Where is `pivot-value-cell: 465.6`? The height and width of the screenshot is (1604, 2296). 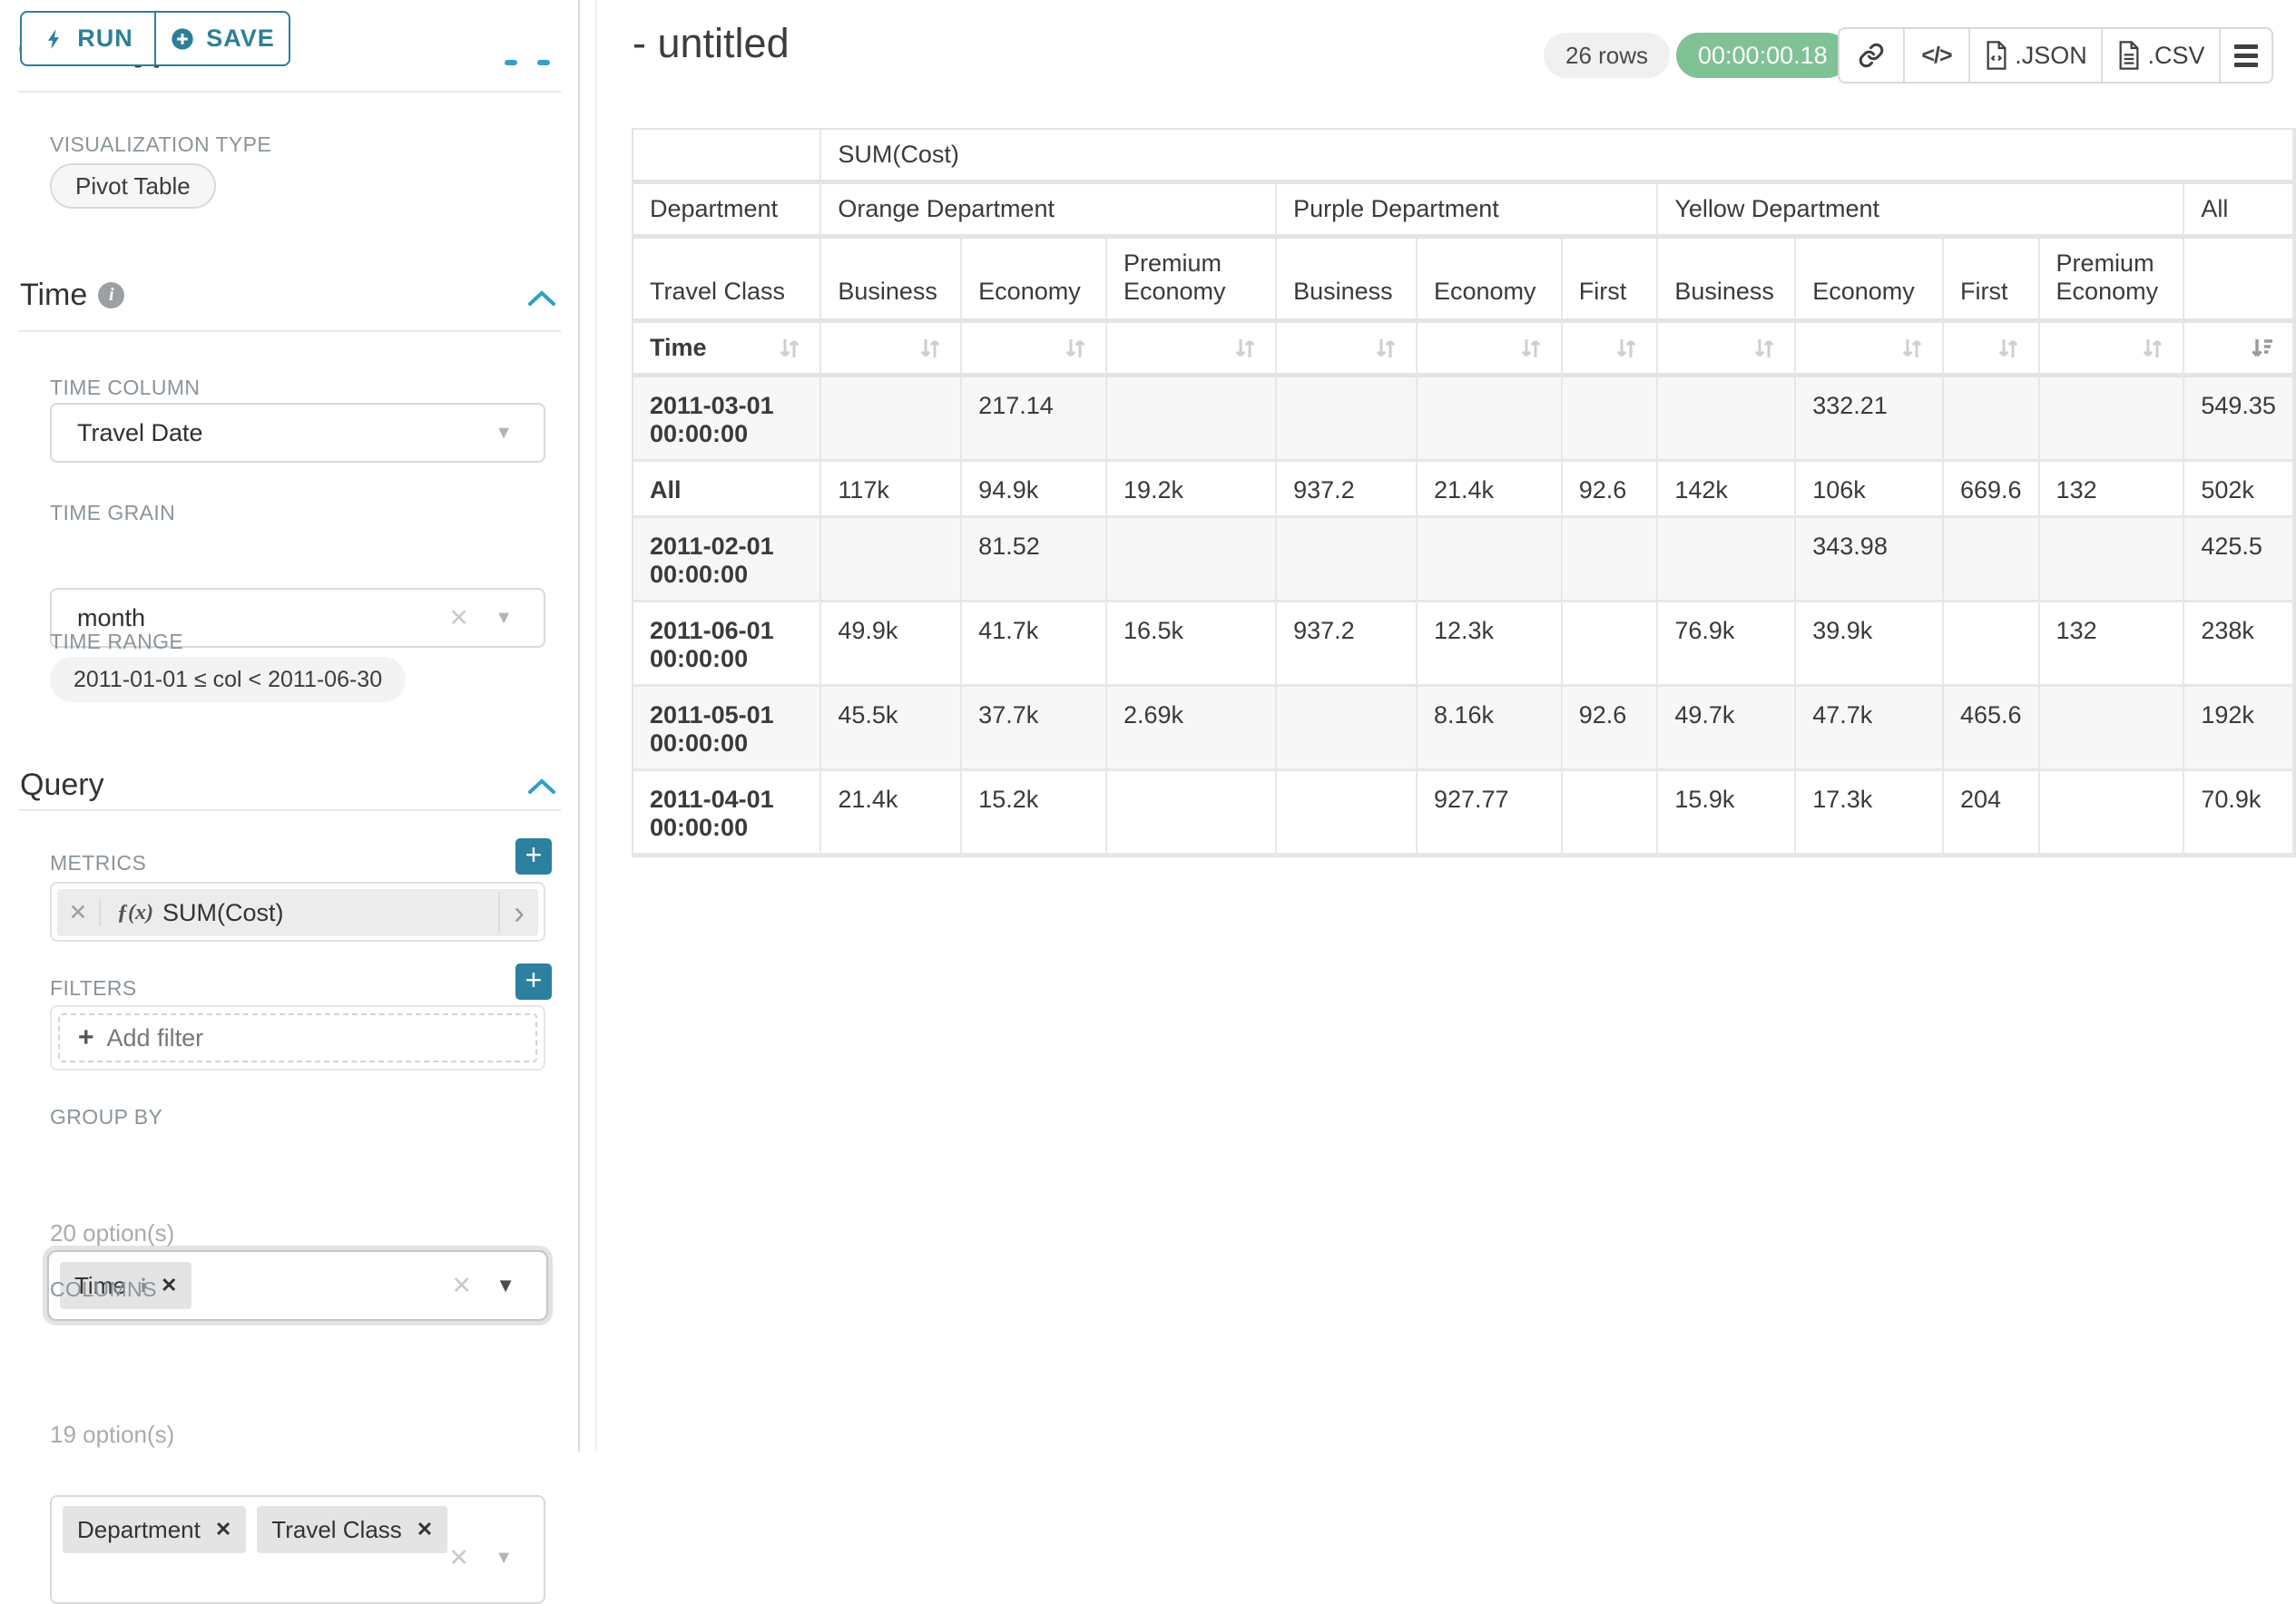
pivot-value-cell: 465.6 is located at coordinates (1991, 729).